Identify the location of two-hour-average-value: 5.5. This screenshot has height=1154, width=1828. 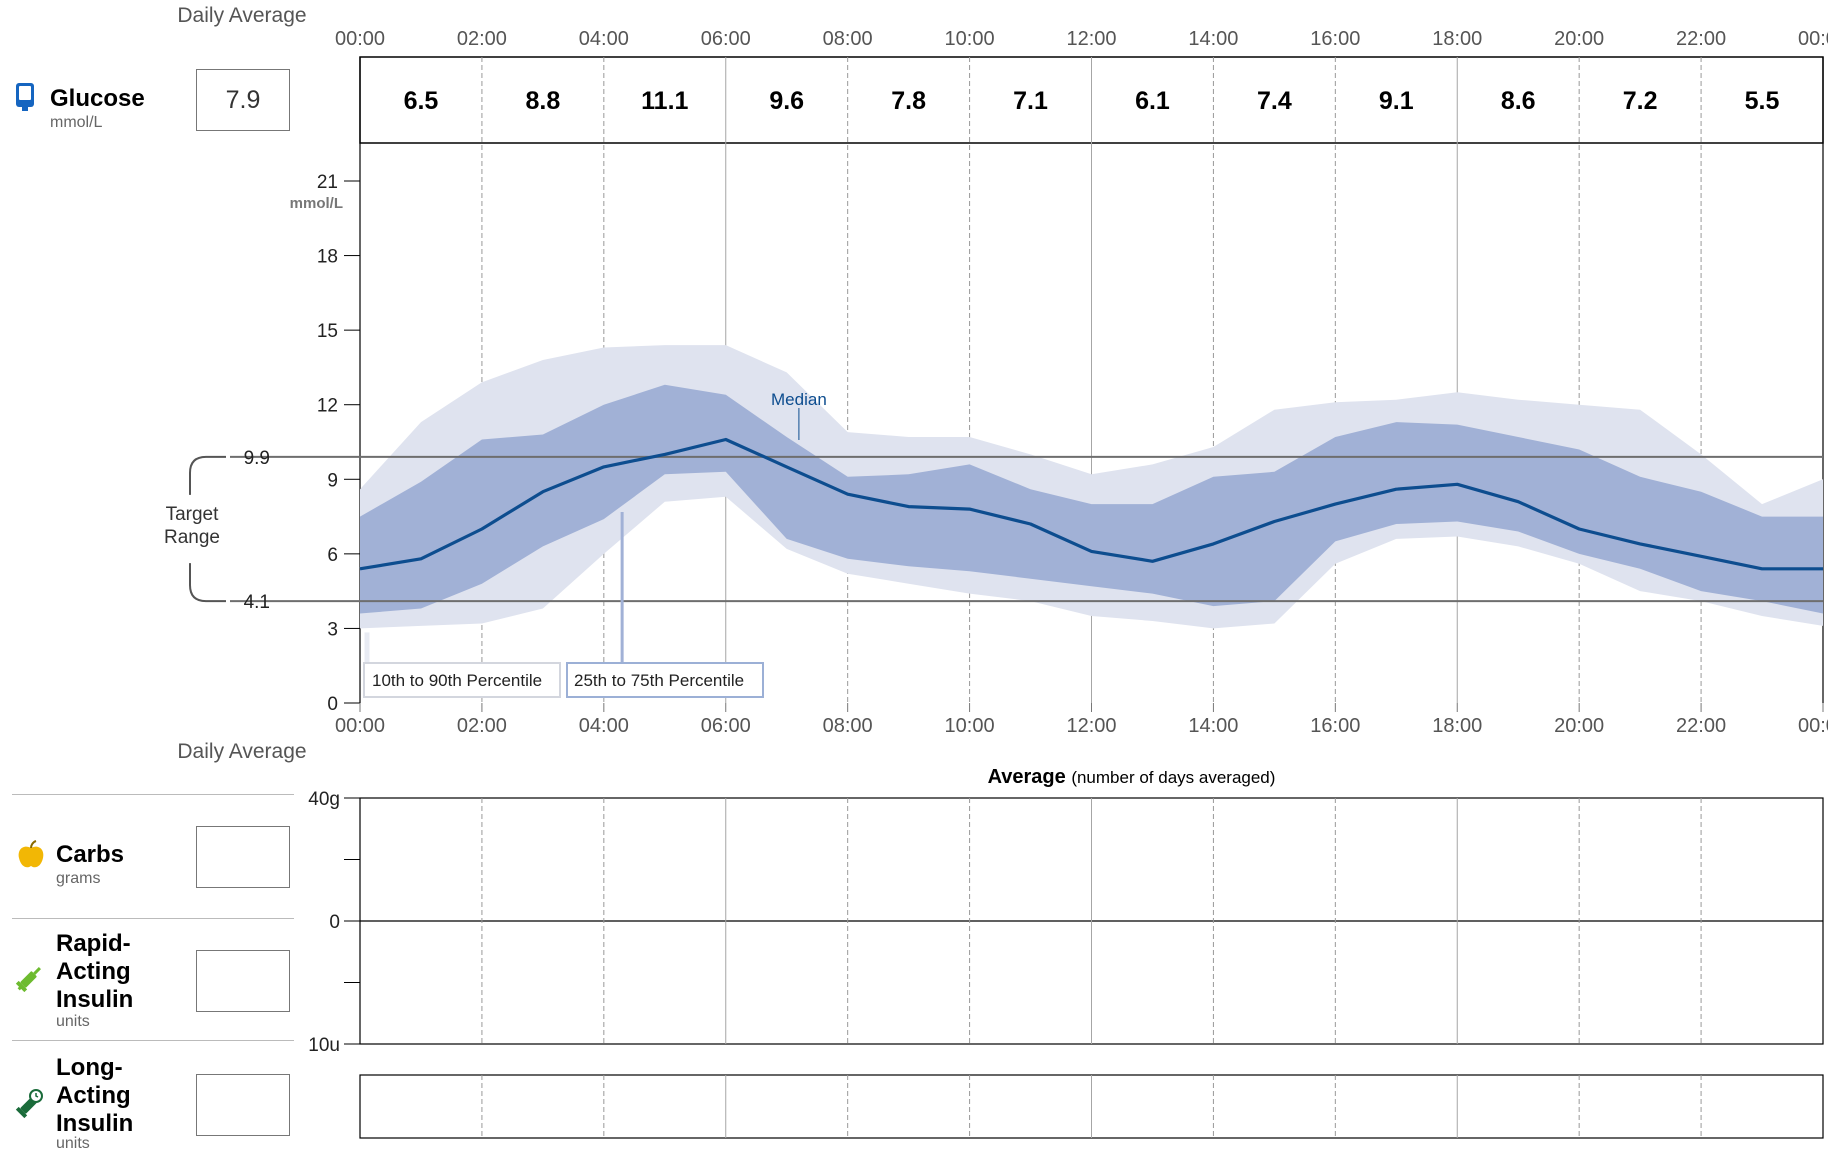
(1762, 101).